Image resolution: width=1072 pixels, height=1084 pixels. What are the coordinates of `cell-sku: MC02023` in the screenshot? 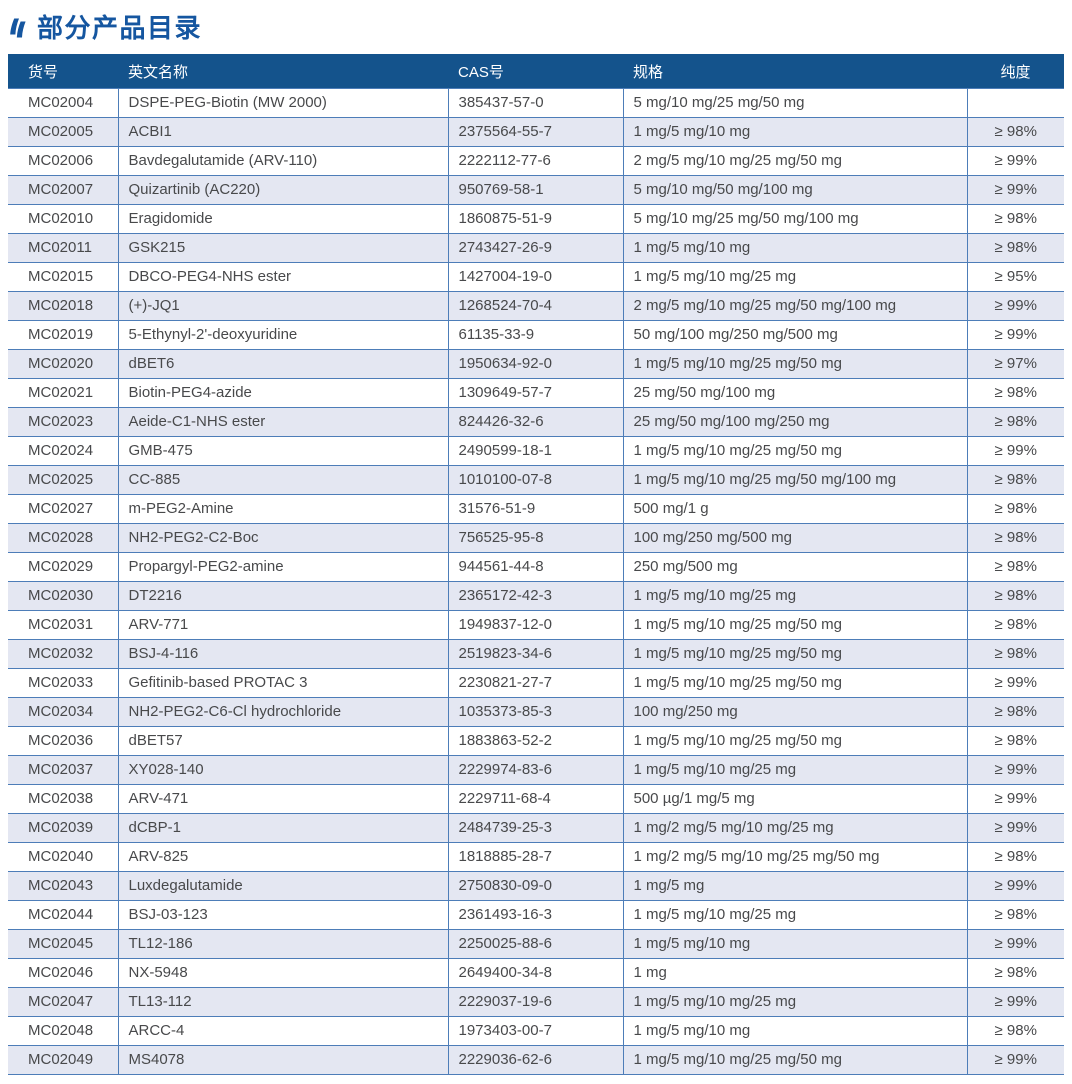 It's located at (63, 422).